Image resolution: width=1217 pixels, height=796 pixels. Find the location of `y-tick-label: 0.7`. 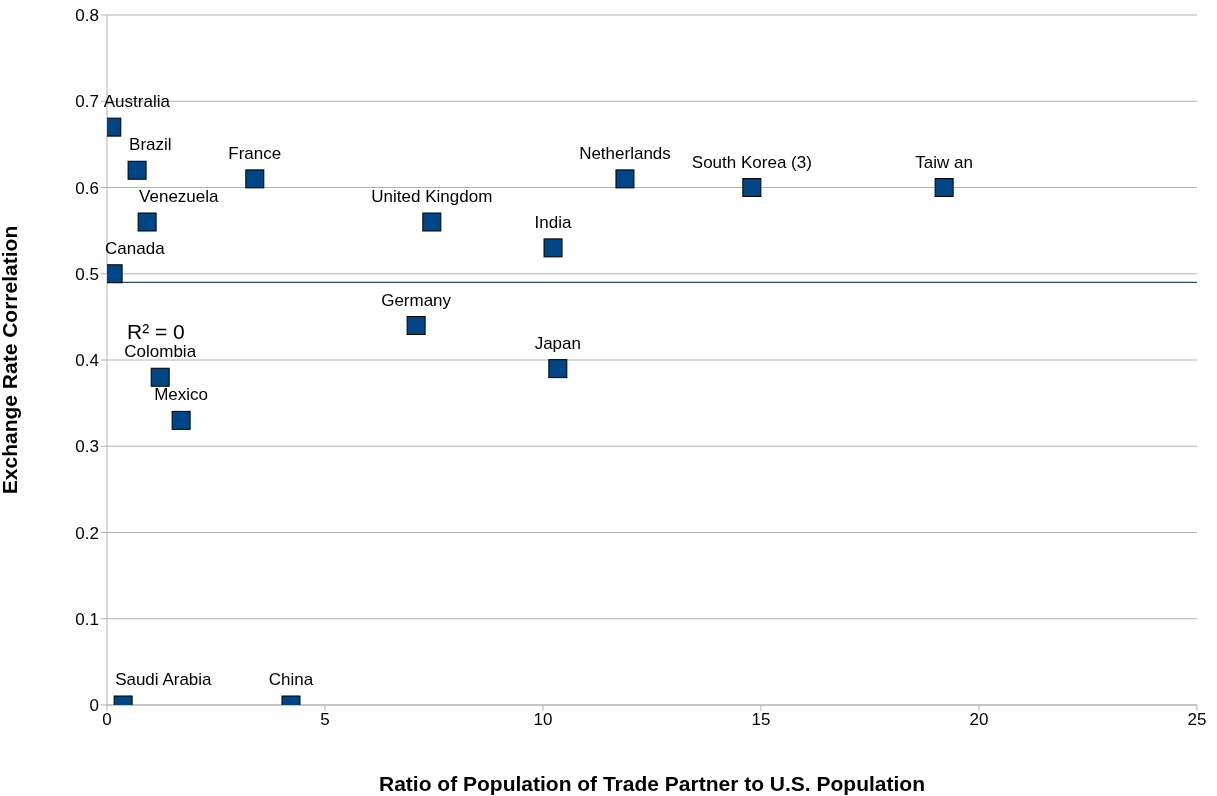

y-tick-label: 0.7 is located at coordinates (87, 102).